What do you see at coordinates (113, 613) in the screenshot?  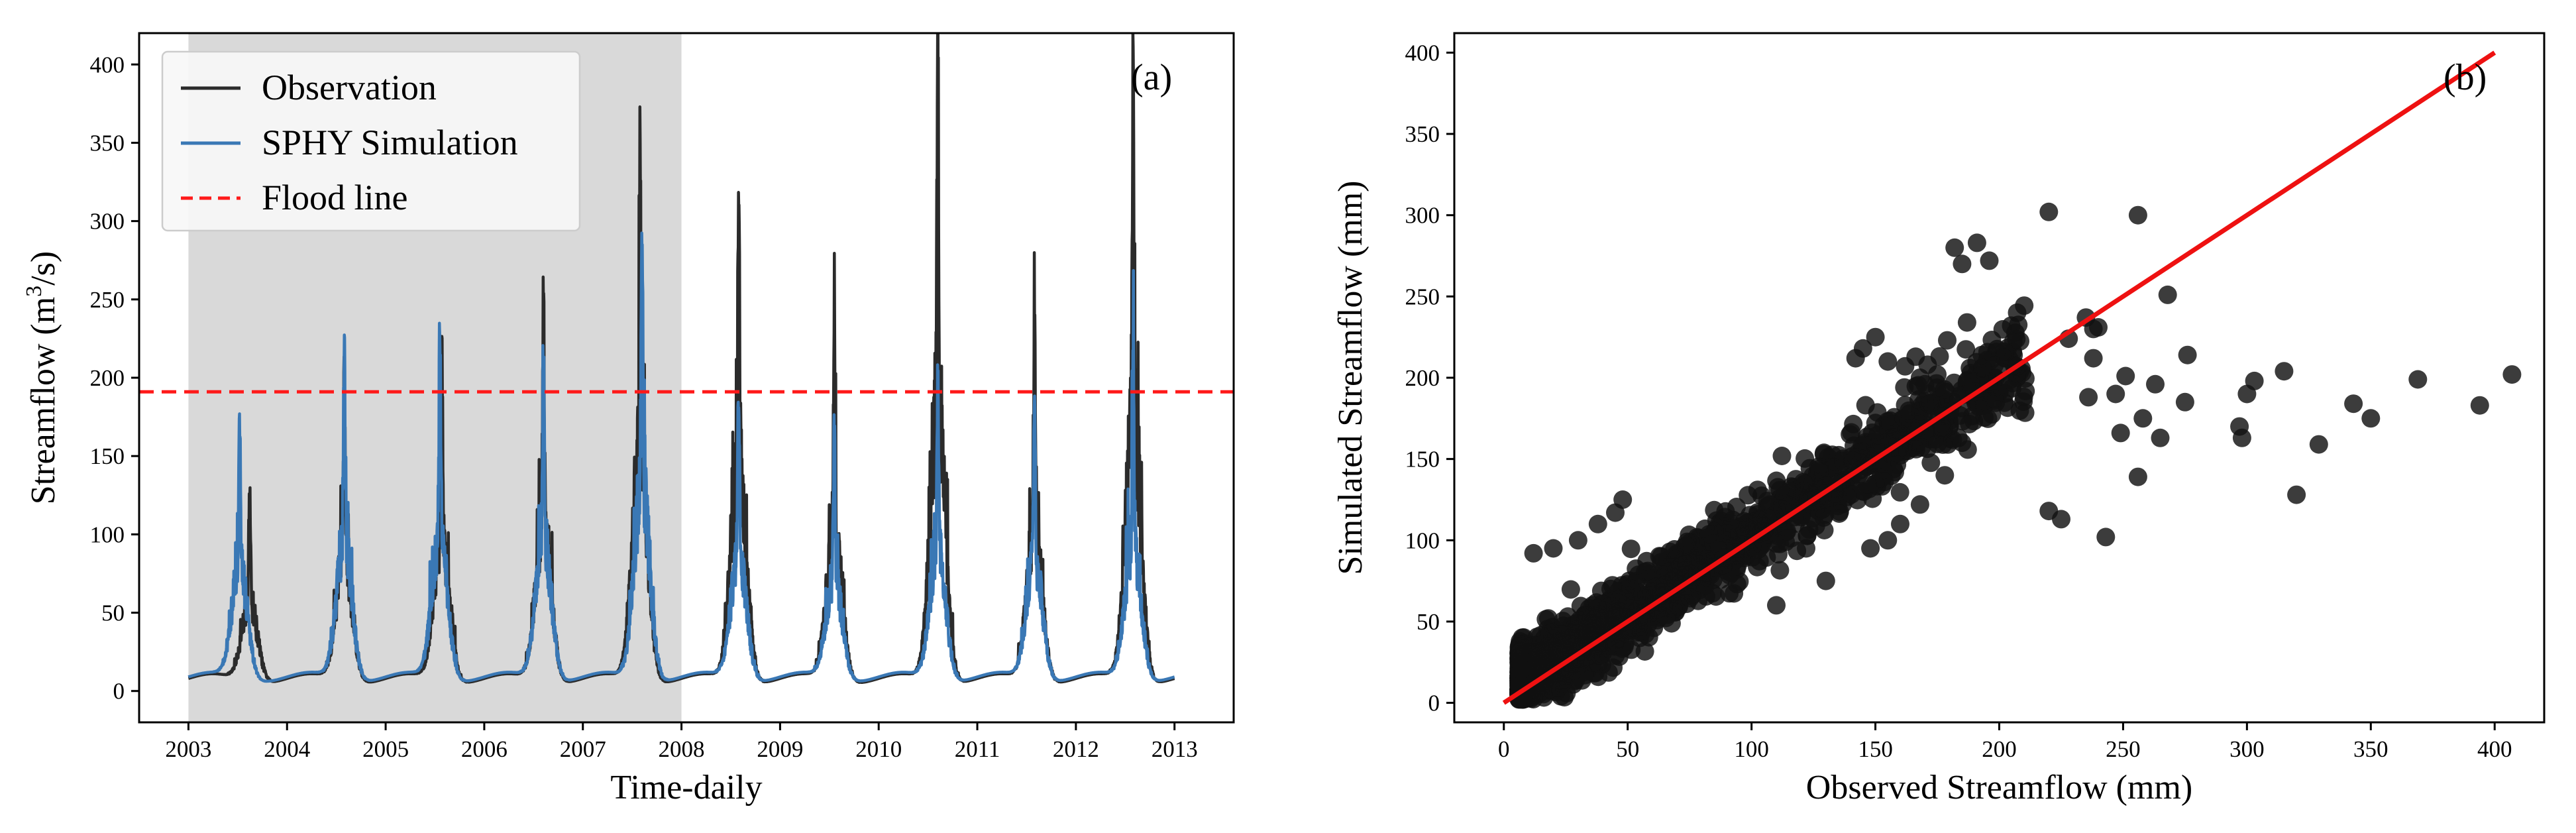 I see `y-tick-label: 50` at bounding box center [113, 613].